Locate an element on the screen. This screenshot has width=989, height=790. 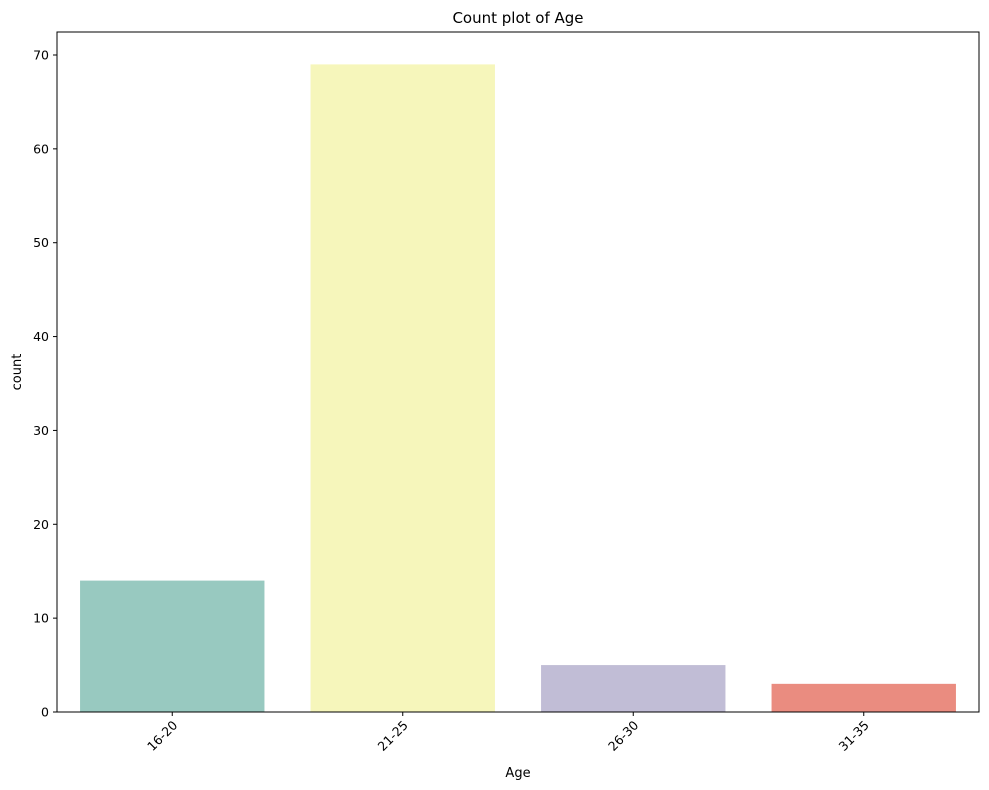
chart-title: Count plot of Age is located at coordinates (517, 18).